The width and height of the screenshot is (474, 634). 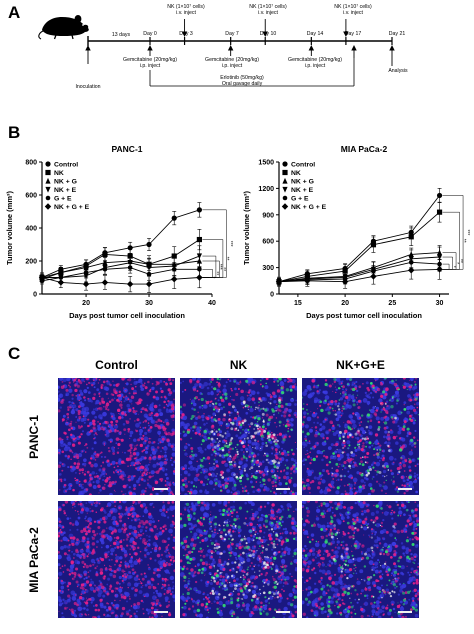 I want to click on series-line, so click(x=359, y=239).